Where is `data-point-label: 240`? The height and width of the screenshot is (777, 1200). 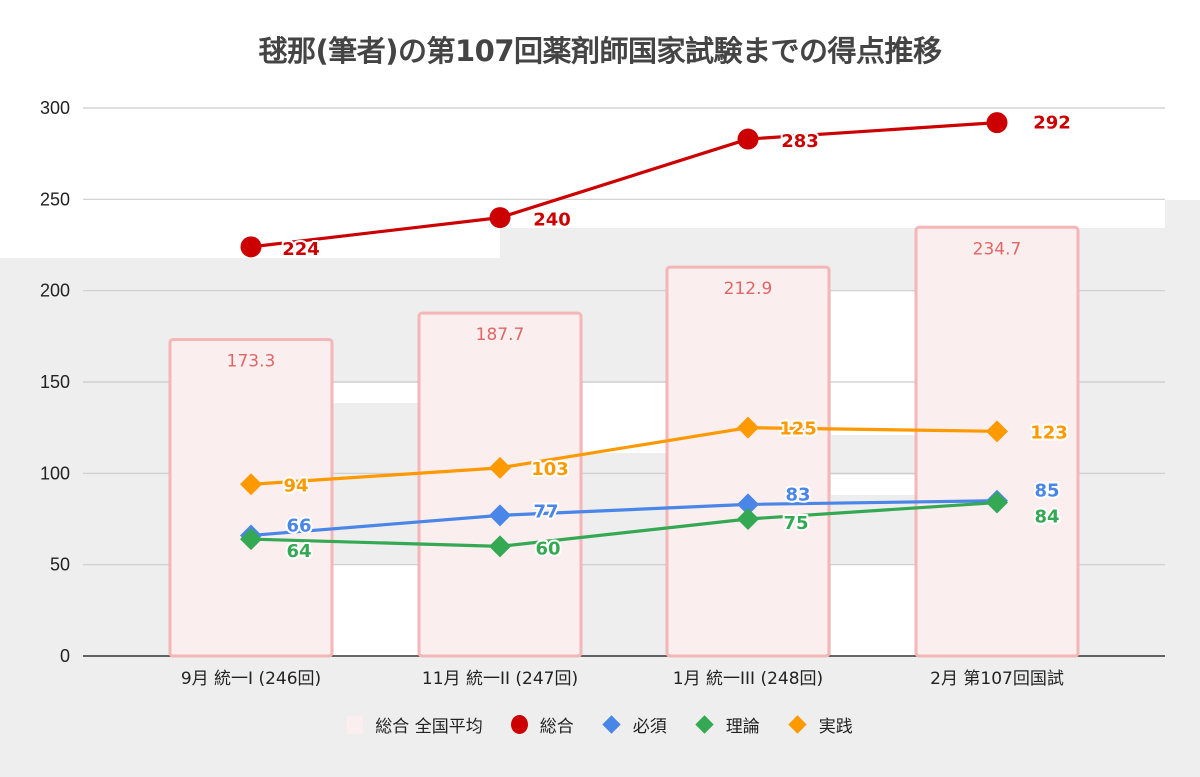 data-point-label: 240 is located at coordinates (552, 220).